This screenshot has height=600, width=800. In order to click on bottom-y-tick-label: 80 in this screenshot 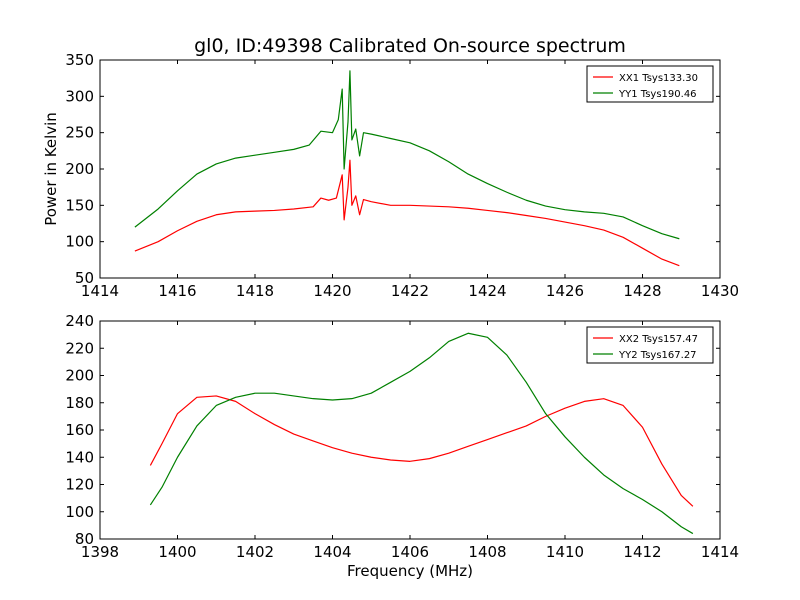, I will do `click(84, 539)`.